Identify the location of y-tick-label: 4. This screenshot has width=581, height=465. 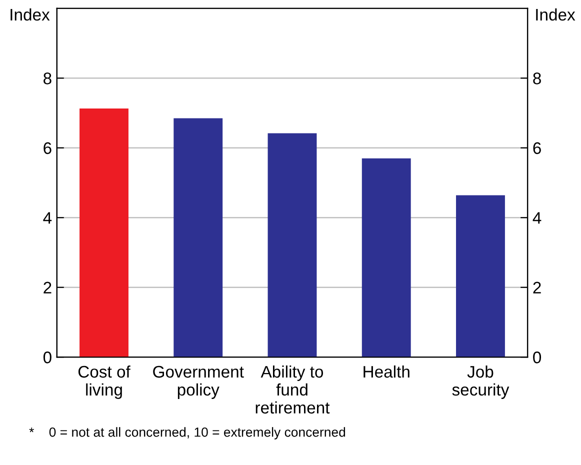
(47, 218).